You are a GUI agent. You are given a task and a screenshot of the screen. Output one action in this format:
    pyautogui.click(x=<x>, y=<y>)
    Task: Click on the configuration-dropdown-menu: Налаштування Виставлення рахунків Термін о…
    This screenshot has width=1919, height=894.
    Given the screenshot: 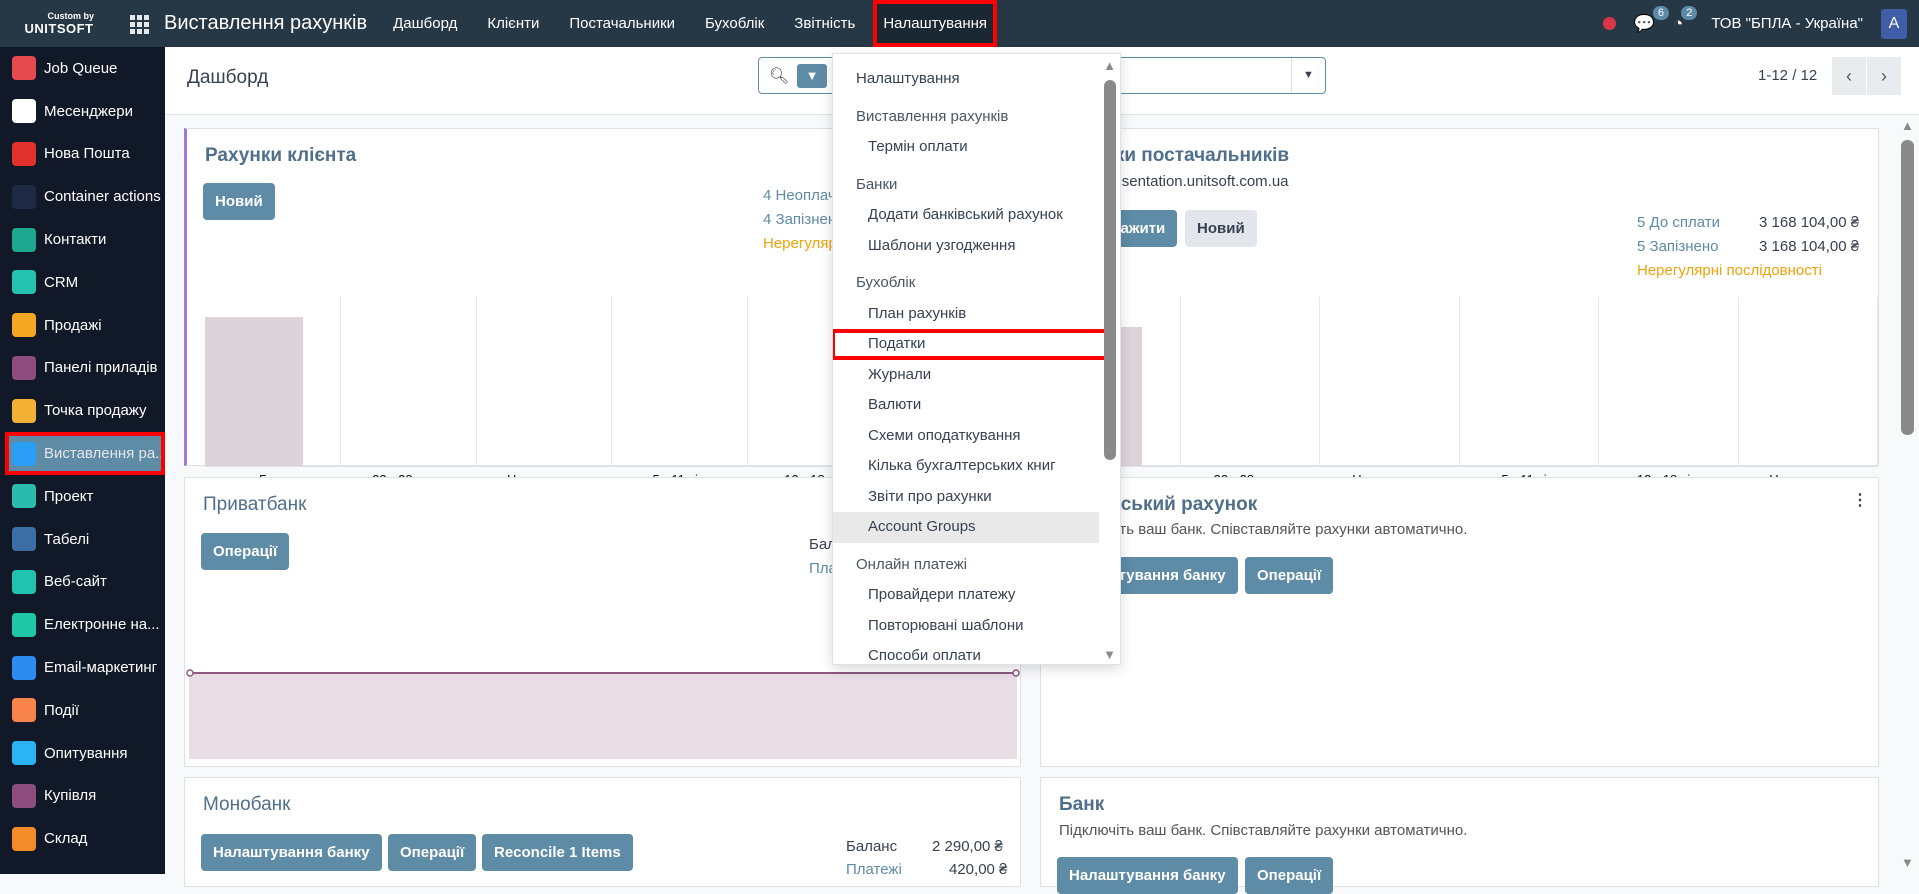 What is the action you would take?
    pyautogui.click(x=976, y=359)
    